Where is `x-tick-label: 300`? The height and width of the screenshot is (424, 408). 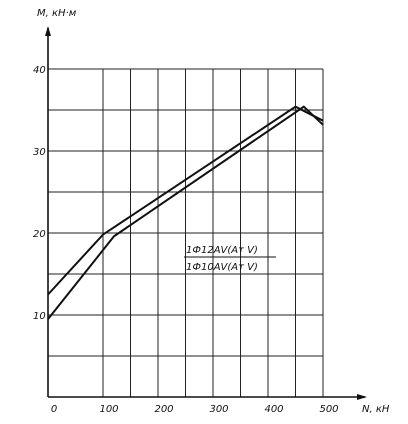 x-tick-label: 300 is located at coordinates (218, 409).